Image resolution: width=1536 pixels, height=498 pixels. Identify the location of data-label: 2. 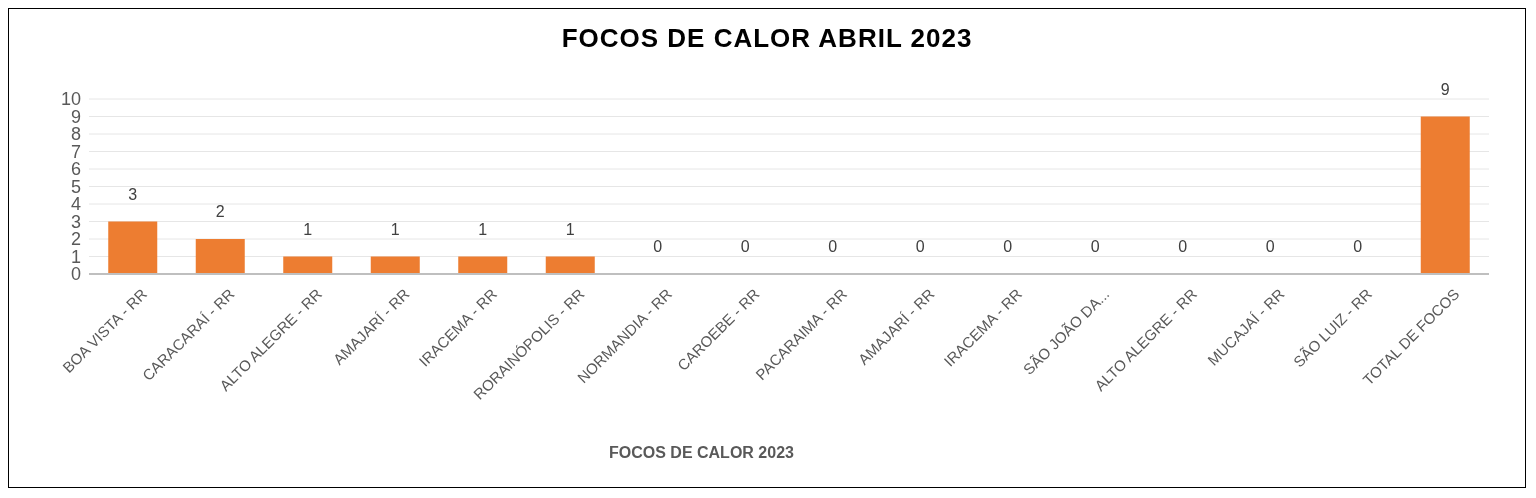
(220, 211).